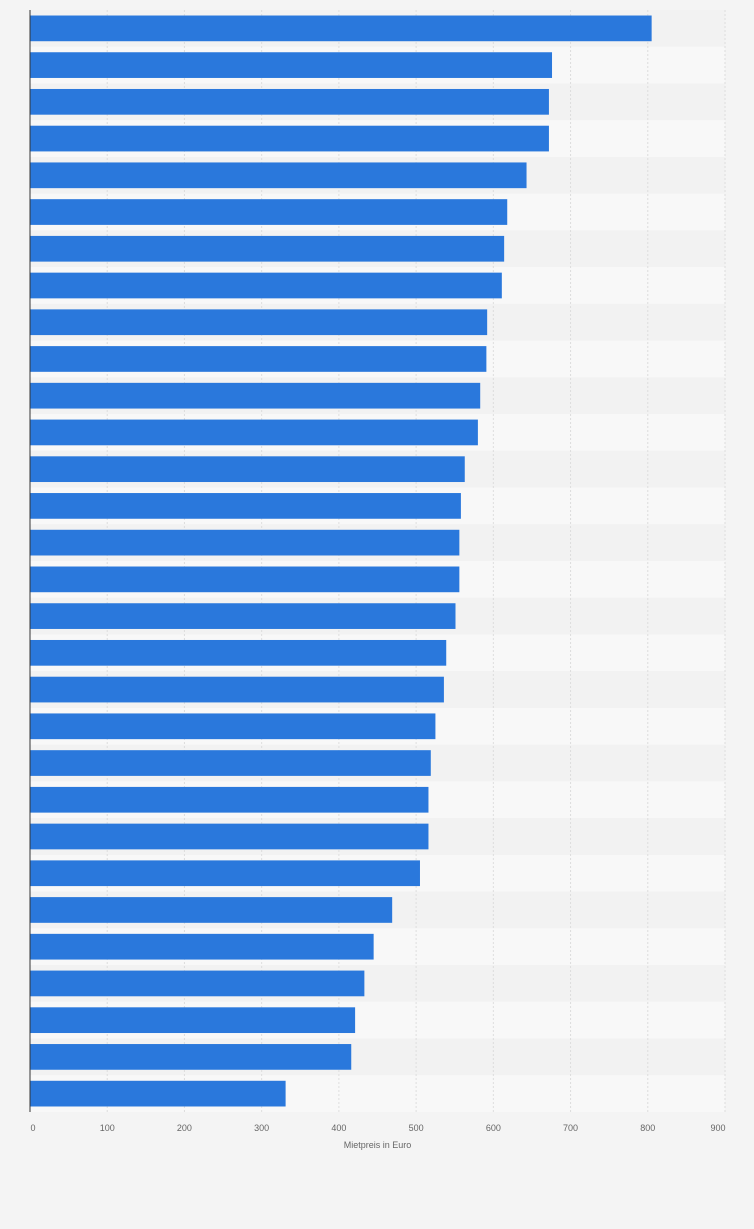 Image resolution: width=754 pixels, height=1229 pixels. Describe the element at coordinates (647, 1128) in the screenshot. I see `x-tick-label: 800` at that location.